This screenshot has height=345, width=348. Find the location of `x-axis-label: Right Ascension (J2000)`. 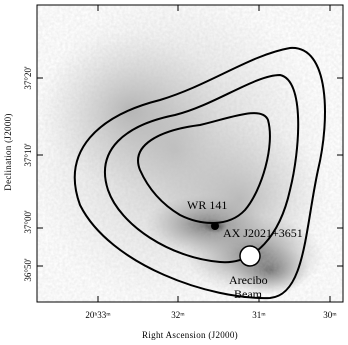

x-axis-label: Right Ascension (J2000) is located at coordinates (190, 335).